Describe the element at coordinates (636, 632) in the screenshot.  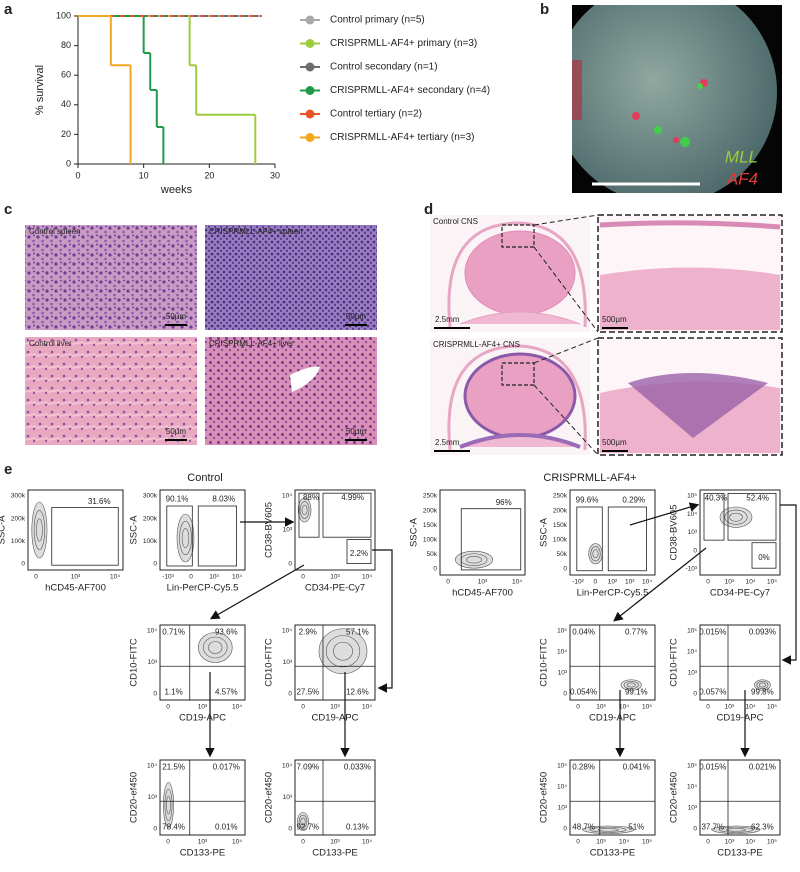
I see `gate-percent: 0.77%` at that location.